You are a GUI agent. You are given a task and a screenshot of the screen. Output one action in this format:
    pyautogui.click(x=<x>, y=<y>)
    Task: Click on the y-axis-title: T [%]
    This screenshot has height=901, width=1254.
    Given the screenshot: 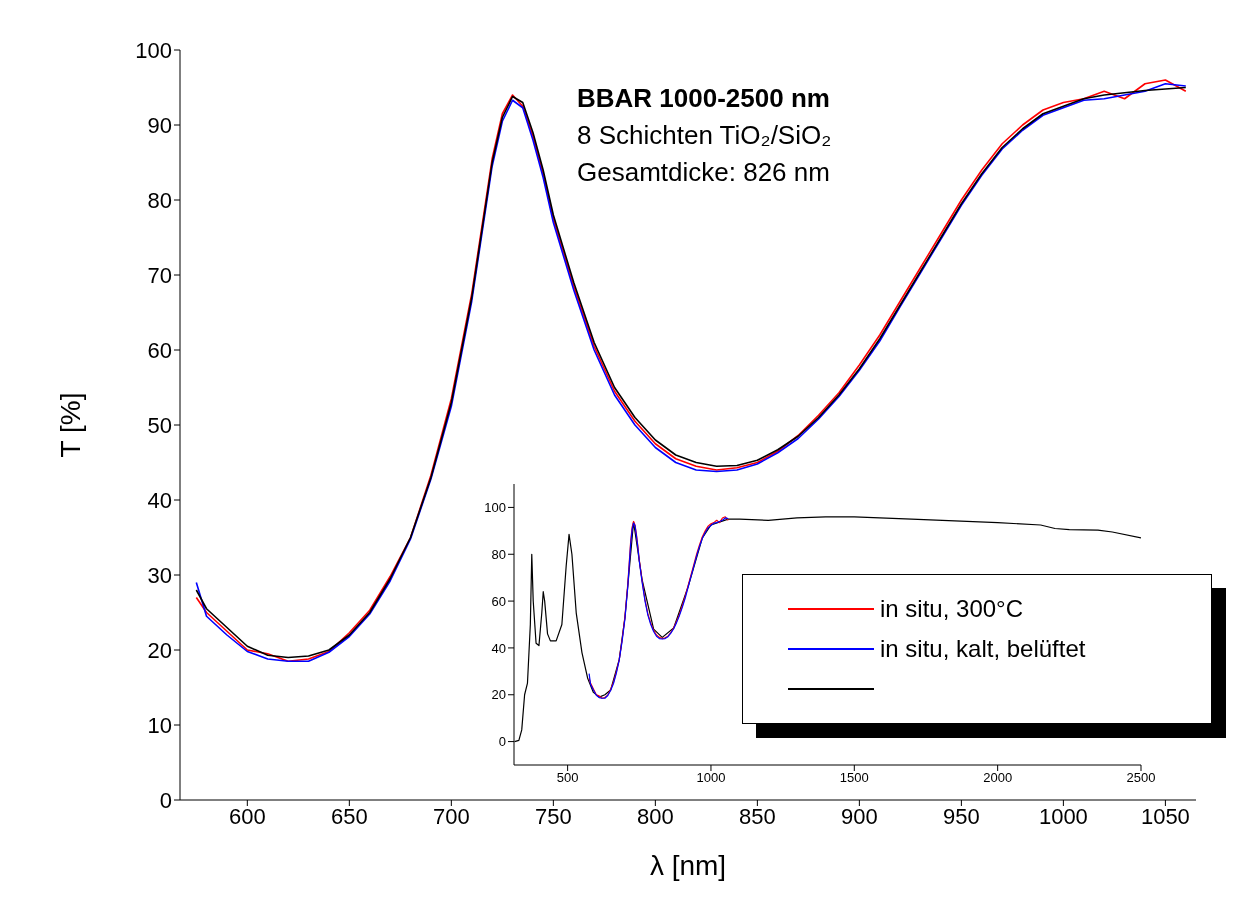 What is the action you would take?
    pyautogui.click(x=70, y=425)
    